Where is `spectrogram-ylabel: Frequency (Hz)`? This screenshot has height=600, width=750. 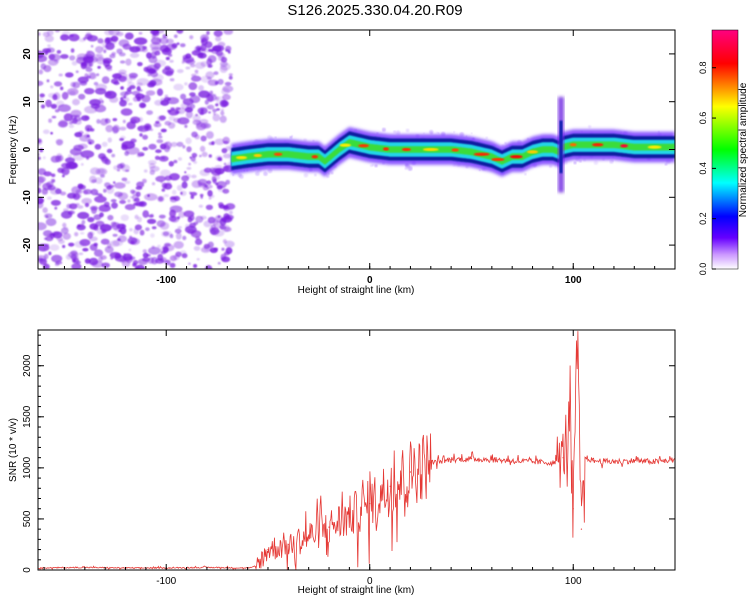 spectrogram-ylabel: Frequency (Hz) is located at coordinates (13, 150).